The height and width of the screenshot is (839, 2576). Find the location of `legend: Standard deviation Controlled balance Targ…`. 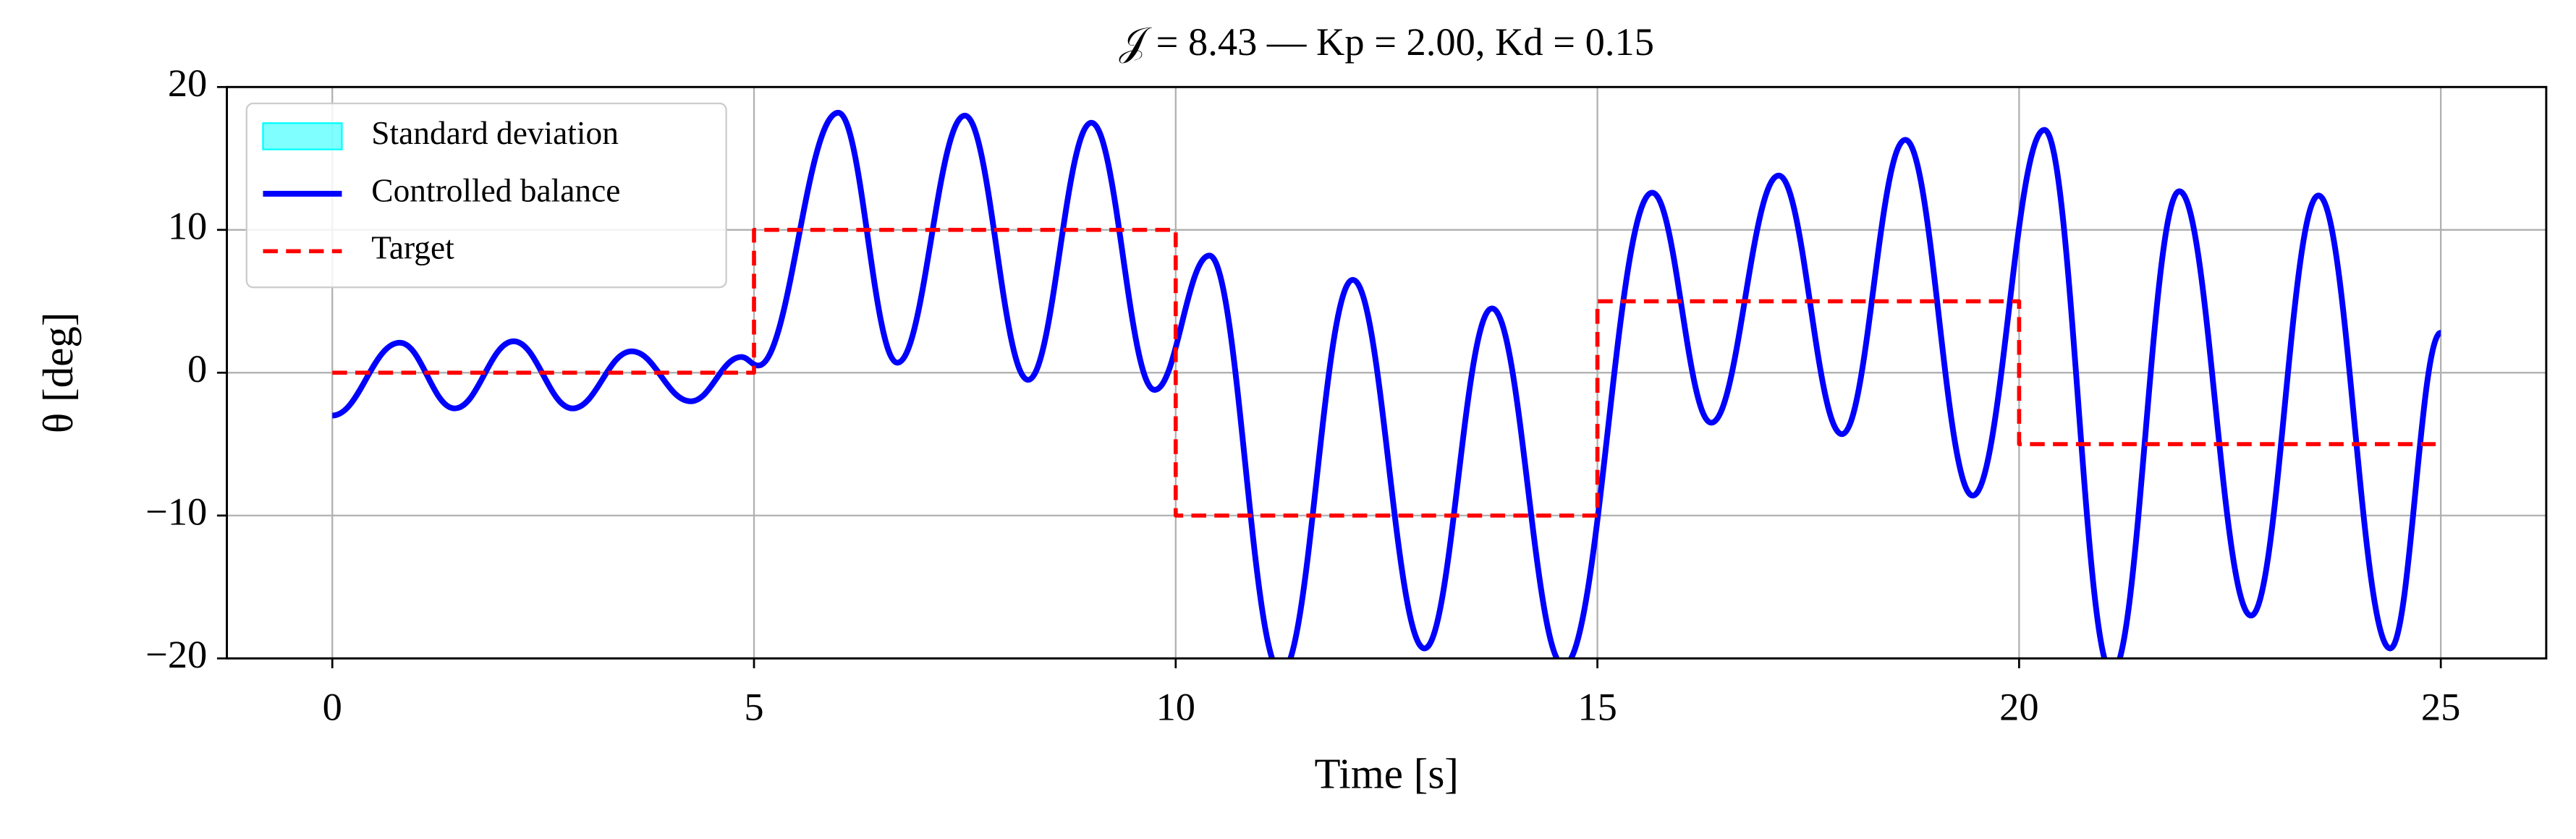

legend: Standard deviation Controlled balance Targ… is located at coordinates (486, 195).